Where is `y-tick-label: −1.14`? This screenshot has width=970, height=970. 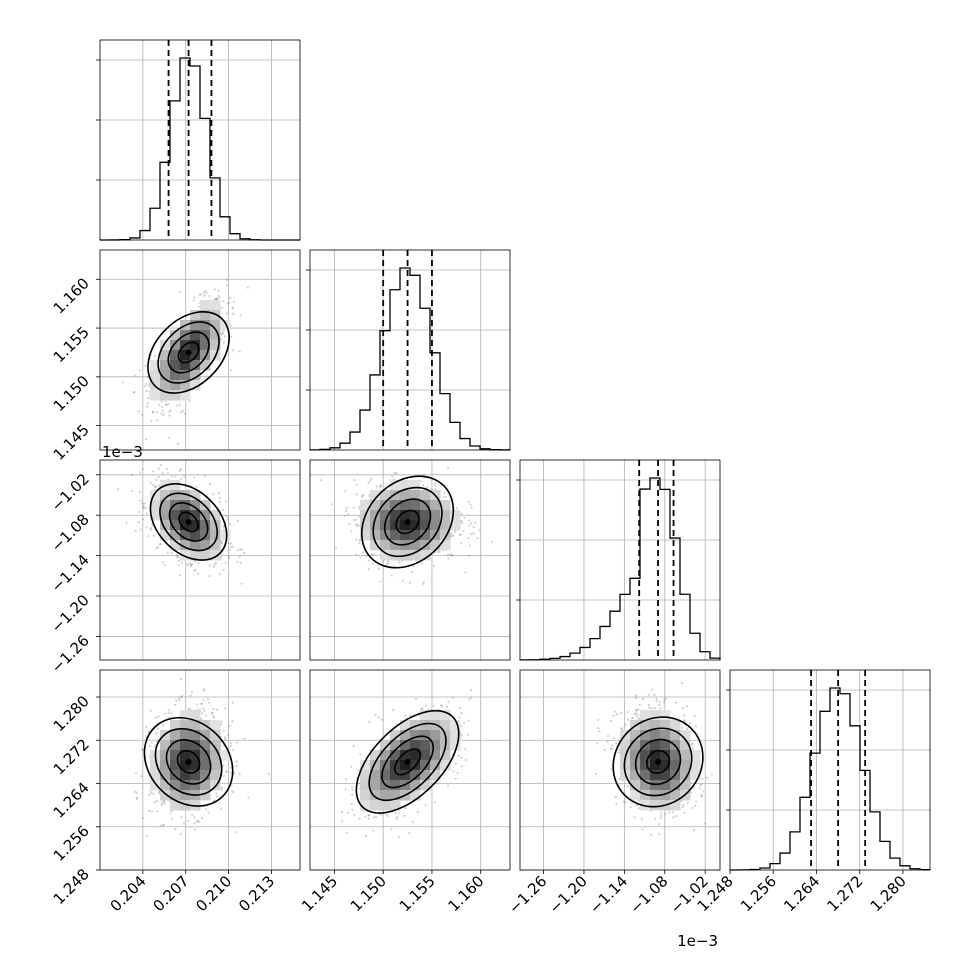 y-tick-label: −1.14 is located at coordinates (70, 573).